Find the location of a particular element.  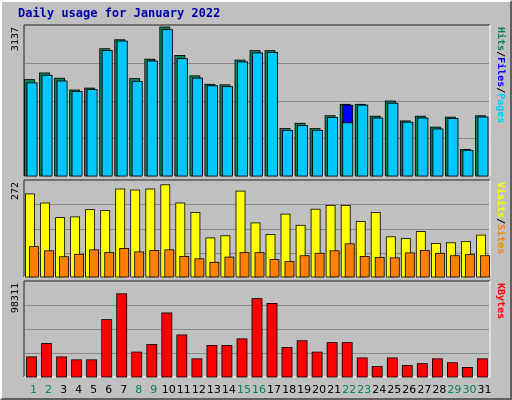

x-tick-label-17: 17 is located at coordinates (274, 389).